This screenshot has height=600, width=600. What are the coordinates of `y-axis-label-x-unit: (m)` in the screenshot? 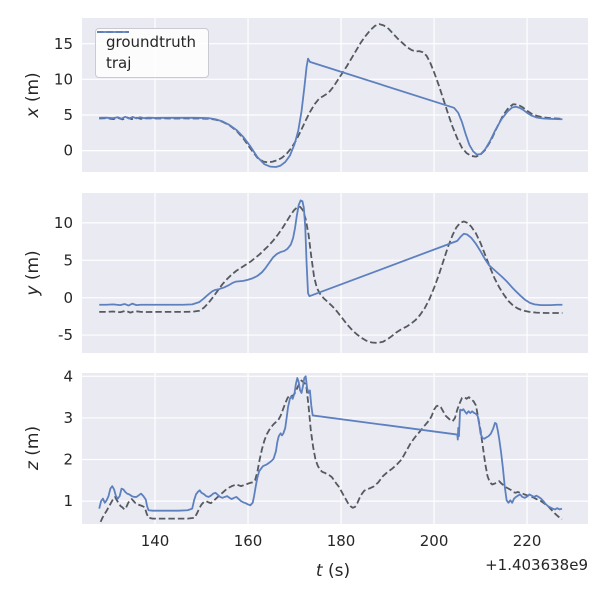 It's located at (33, 90).